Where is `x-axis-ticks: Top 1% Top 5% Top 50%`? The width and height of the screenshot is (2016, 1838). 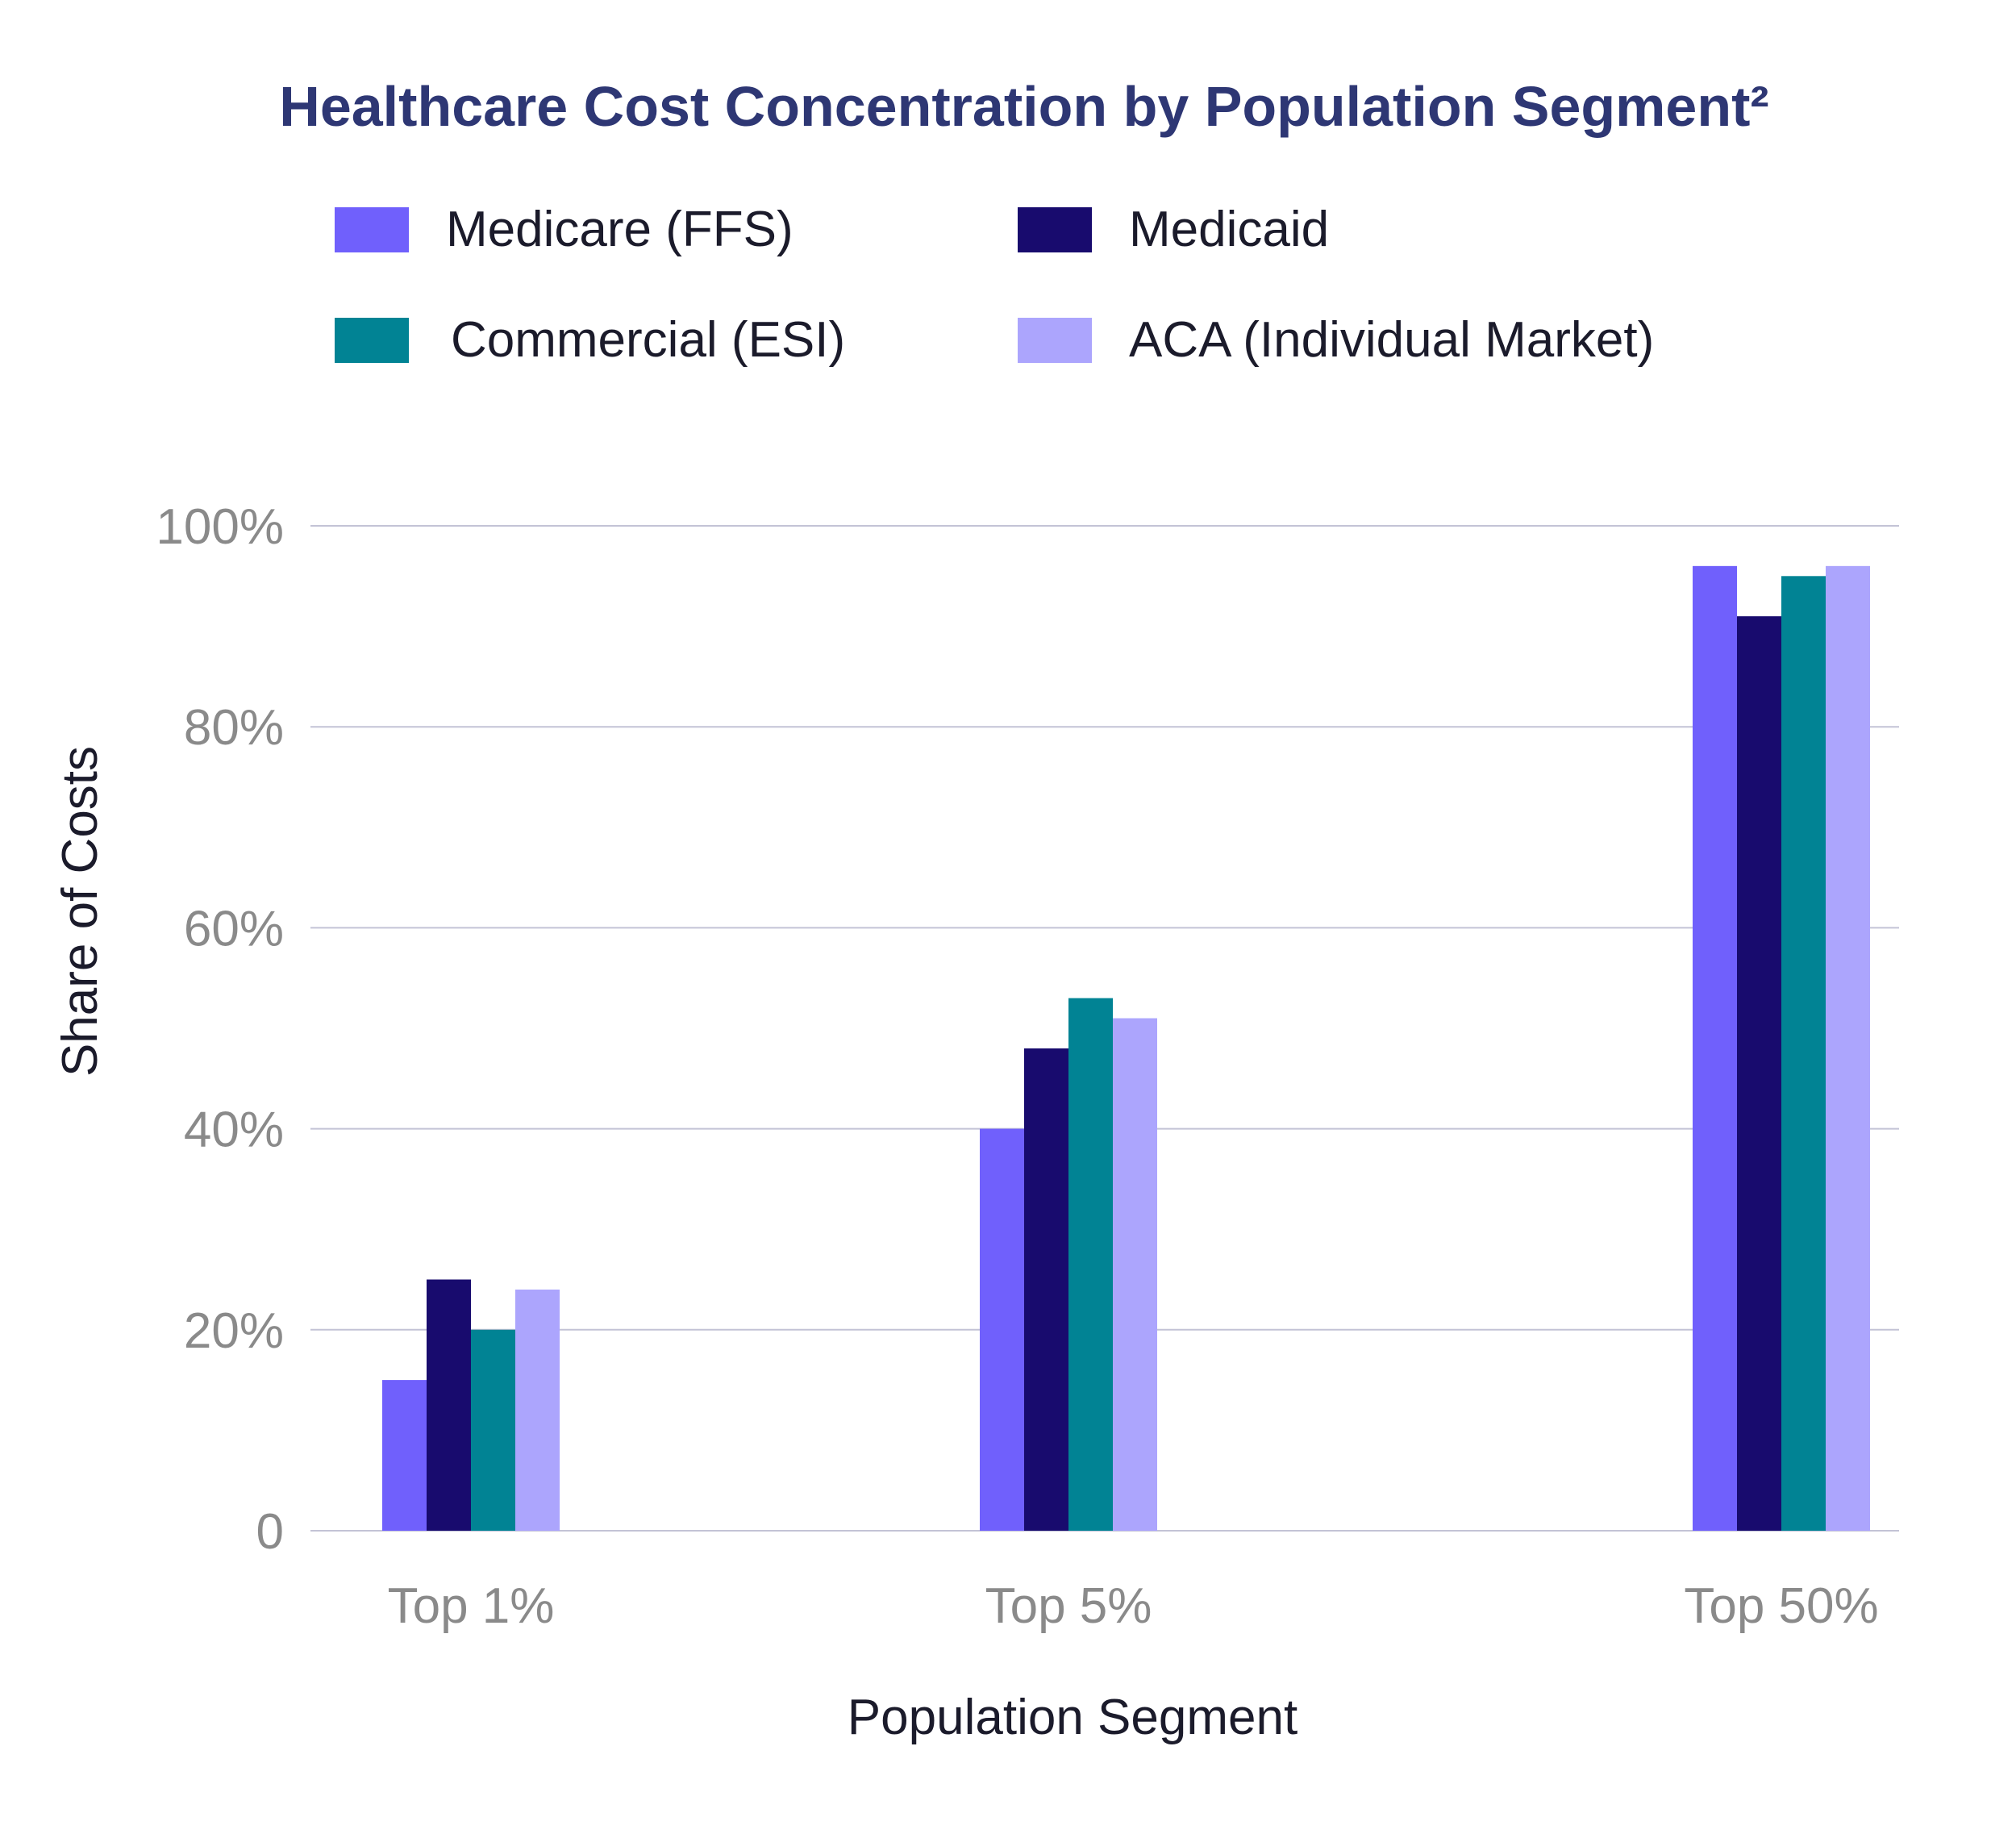 x-axis-ticks: Top 1% Top 5% Top 50% is located at coordinates (1133, 1606).